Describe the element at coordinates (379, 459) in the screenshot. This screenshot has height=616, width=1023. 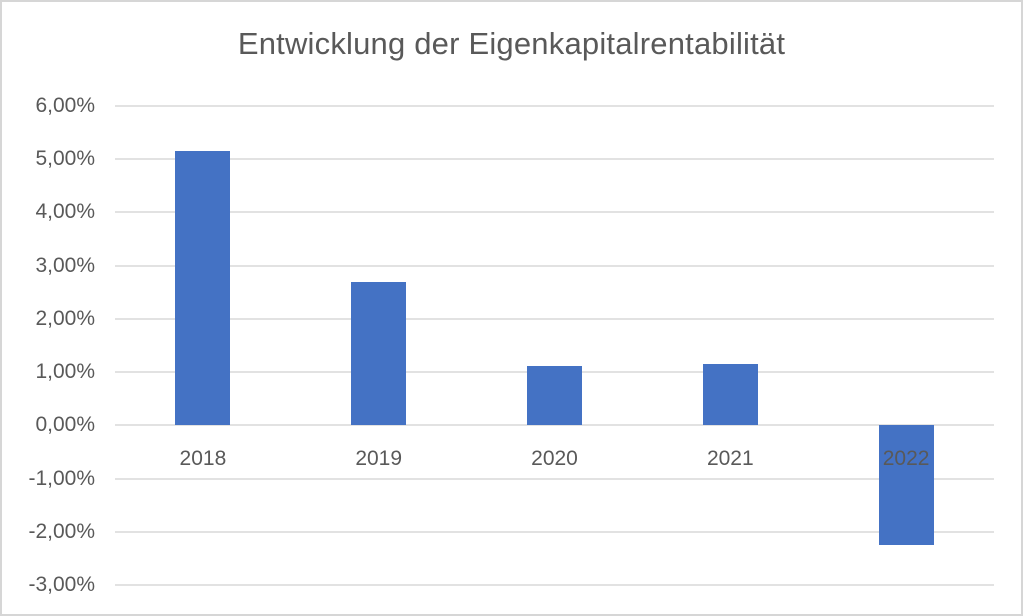
I see `x-axis-tick-label-2019: 2019` at that location.